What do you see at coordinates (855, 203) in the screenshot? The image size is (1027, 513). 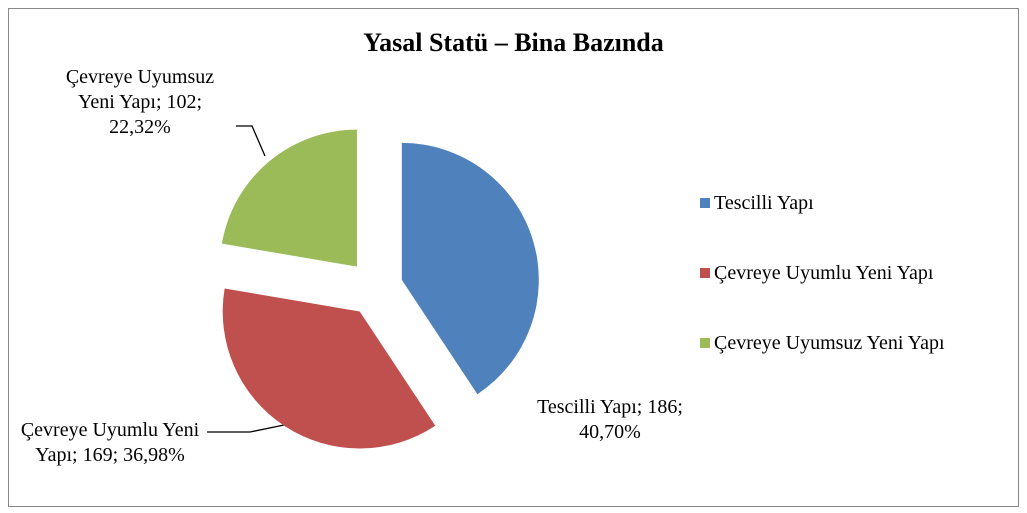 I see `legend-entry: Tescilli Yapı` at bounding box center [855, 203].